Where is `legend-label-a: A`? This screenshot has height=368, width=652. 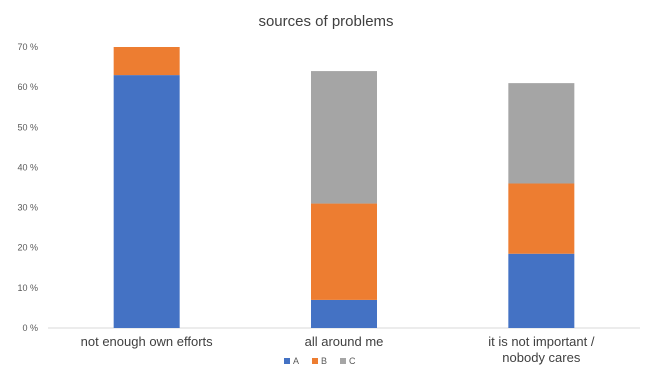 legend-label-a: A is located at coordinates (296, 361).